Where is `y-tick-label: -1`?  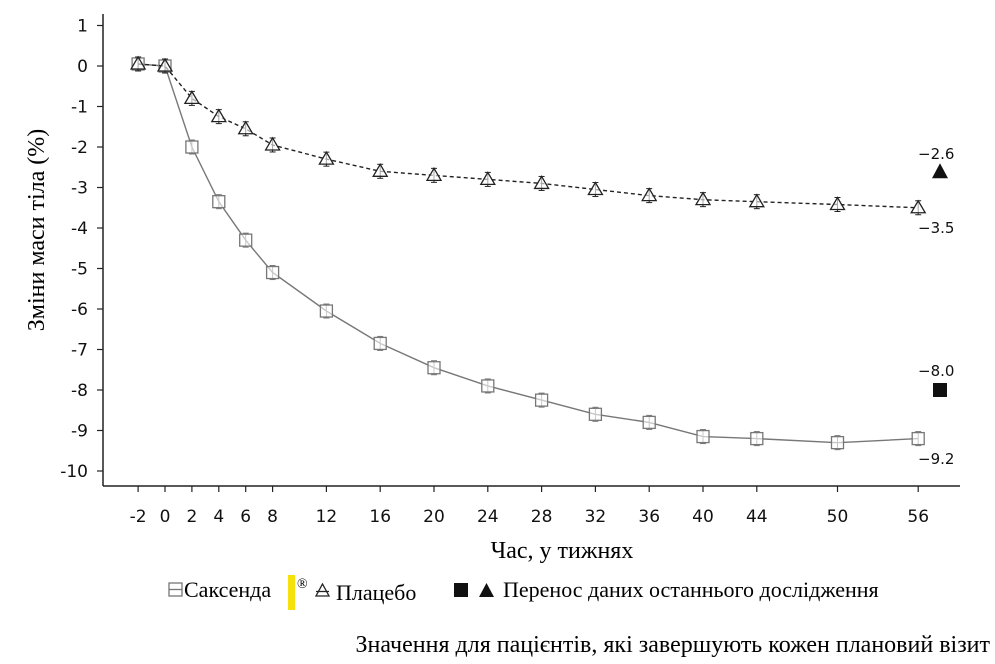 y-tick-label: -1 is located at coordinates (79, 108).